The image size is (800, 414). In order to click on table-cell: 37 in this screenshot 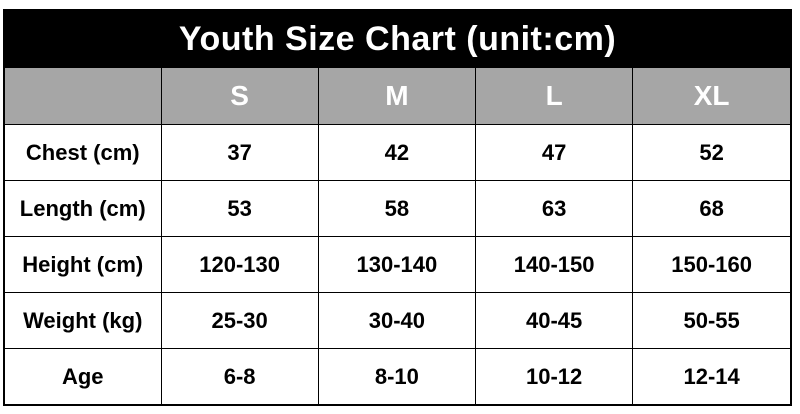, I will do `click(239, 152)`.